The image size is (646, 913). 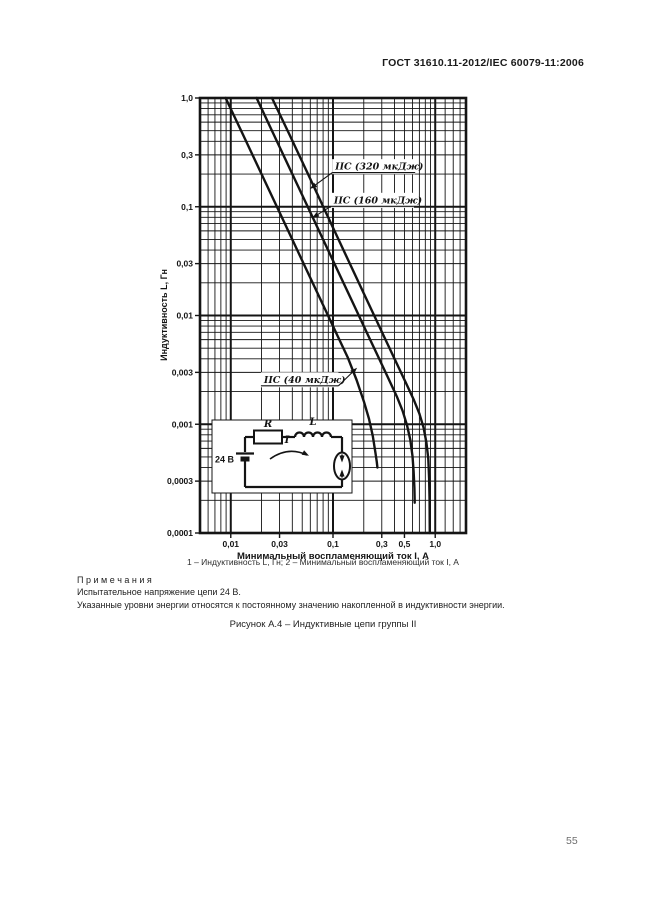 What do you see at coordinates (483, 63) in the screenshot?
I see `page-header: ГОСТ 31610.11-2012/IEC 60079-11:2006` at bounding box center [483, 63].